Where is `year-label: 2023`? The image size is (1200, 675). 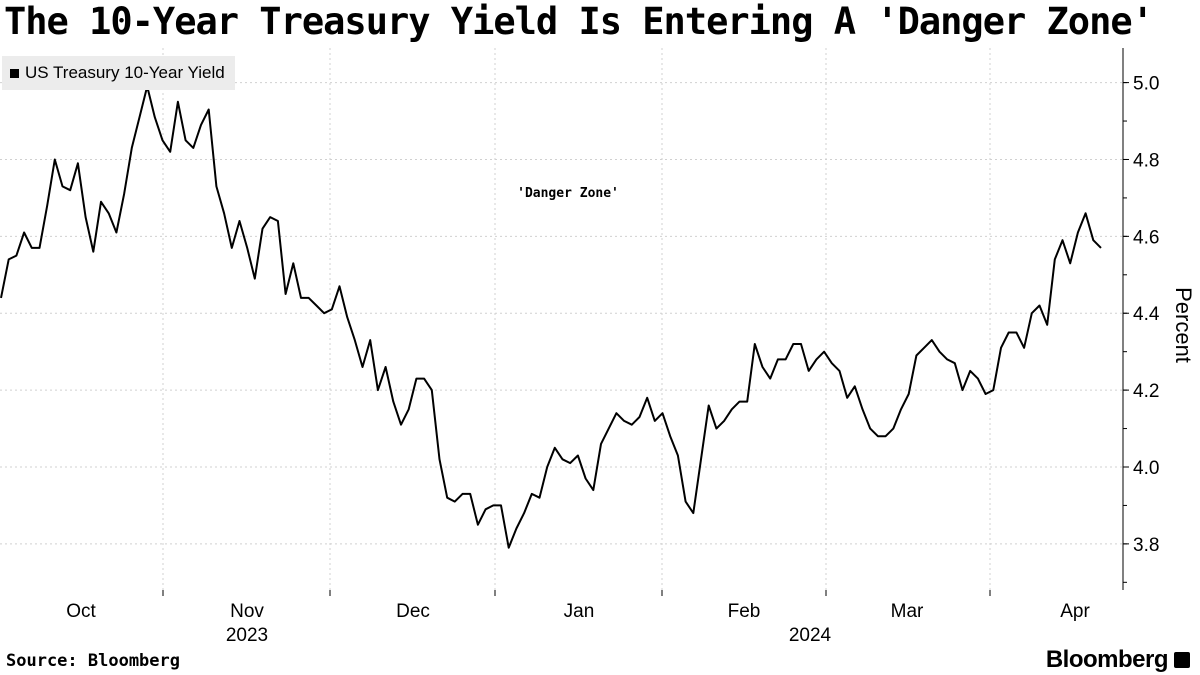
year-label: 2023 is located at coordinates (247, 635).